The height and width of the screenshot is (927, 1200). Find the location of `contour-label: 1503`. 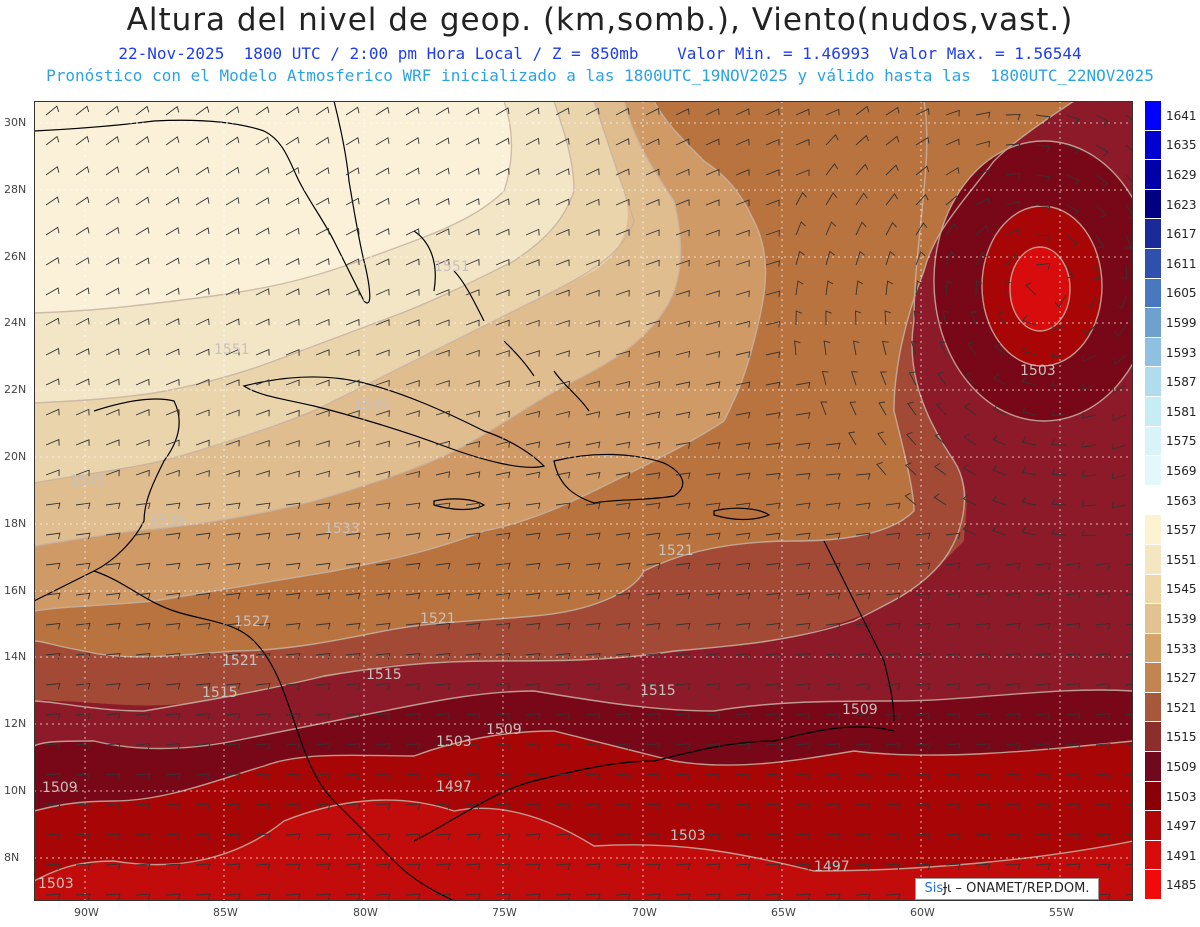

contour-label: 1503 is located at coordinates (688, 836).